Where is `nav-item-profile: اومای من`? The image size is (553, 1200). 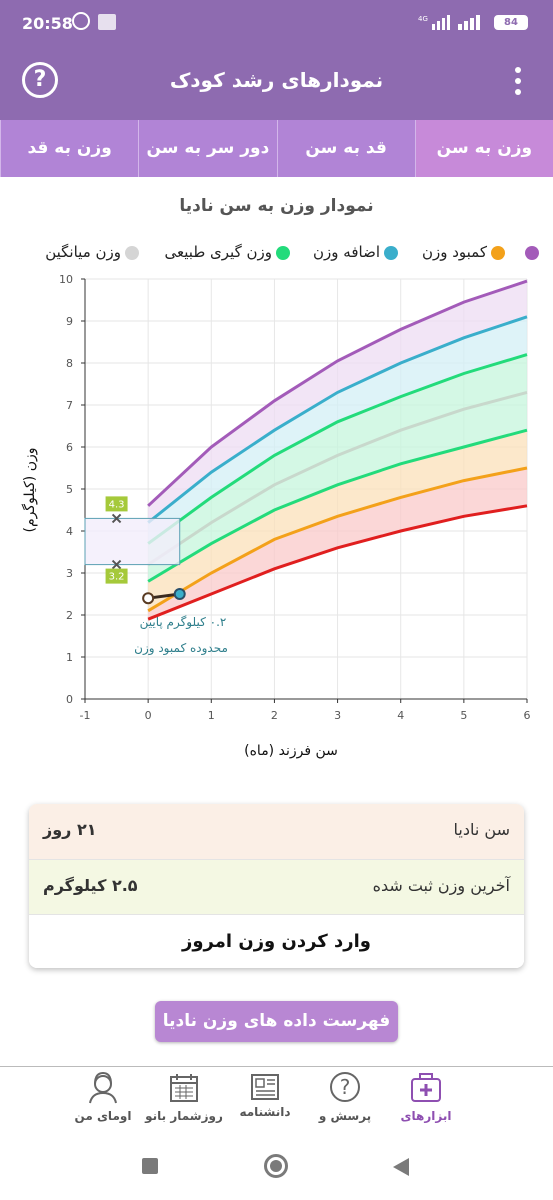 nav-item-profile: اومای من is located at coordinates (103, 1101).